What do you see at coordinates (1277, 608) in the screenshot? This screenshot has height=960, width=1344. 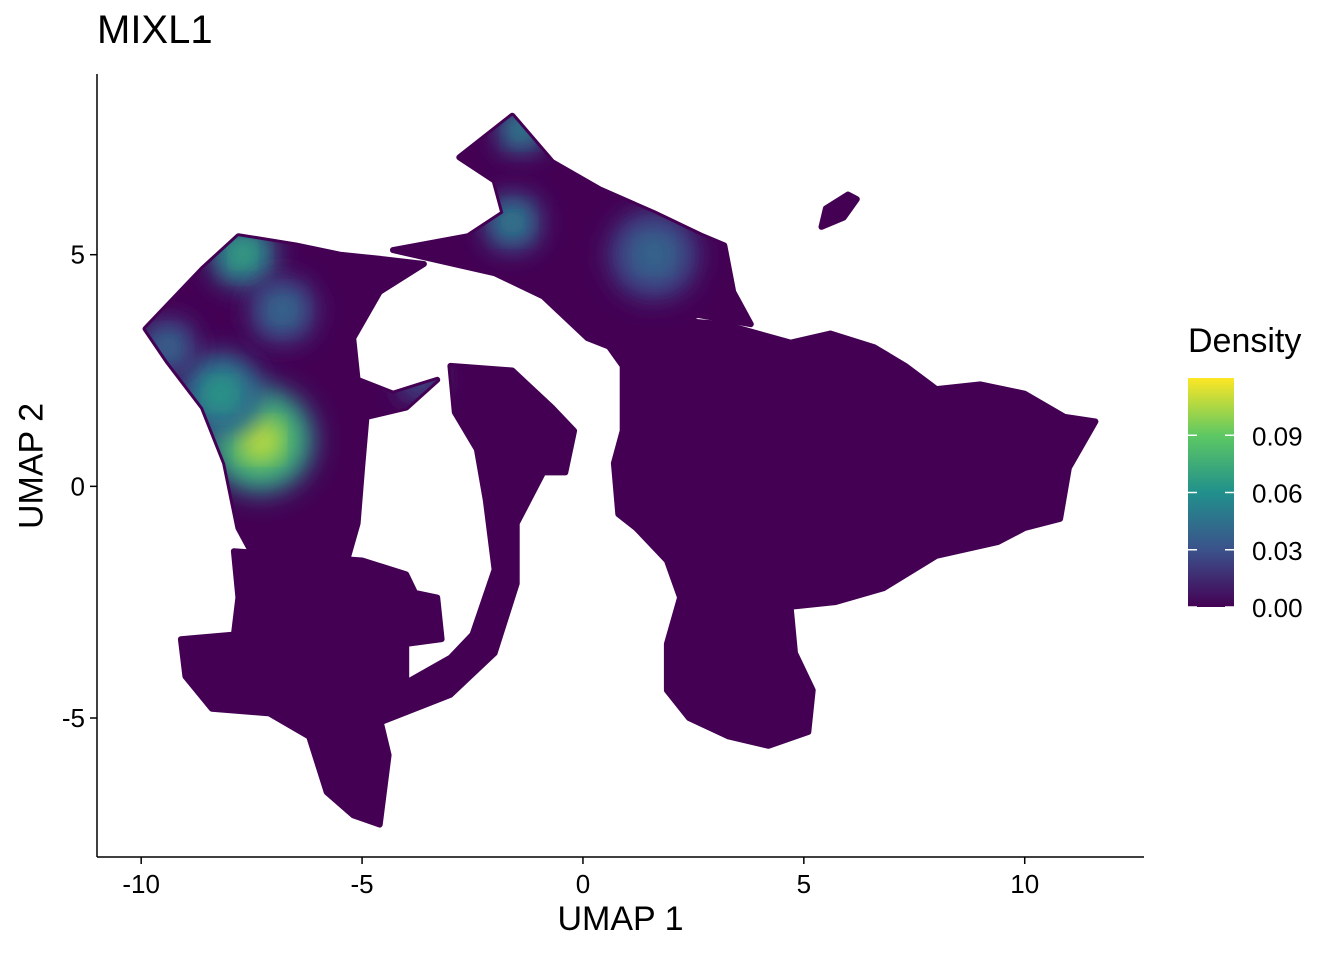 I see `legend-tick-label: 0.00` at bounding box center [1277, 608].